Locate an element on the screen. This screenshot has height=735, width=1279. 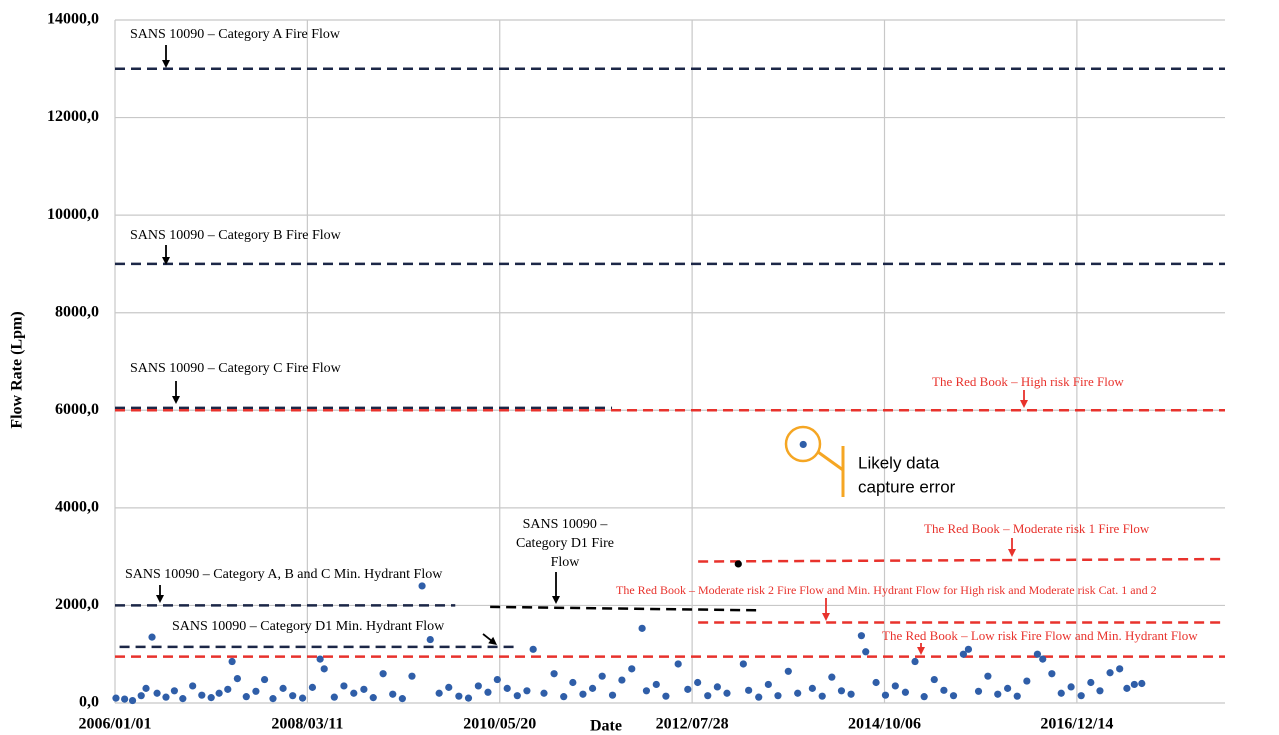
x-tick-label: 2010/05/20 is located at coordinates (499, 724).